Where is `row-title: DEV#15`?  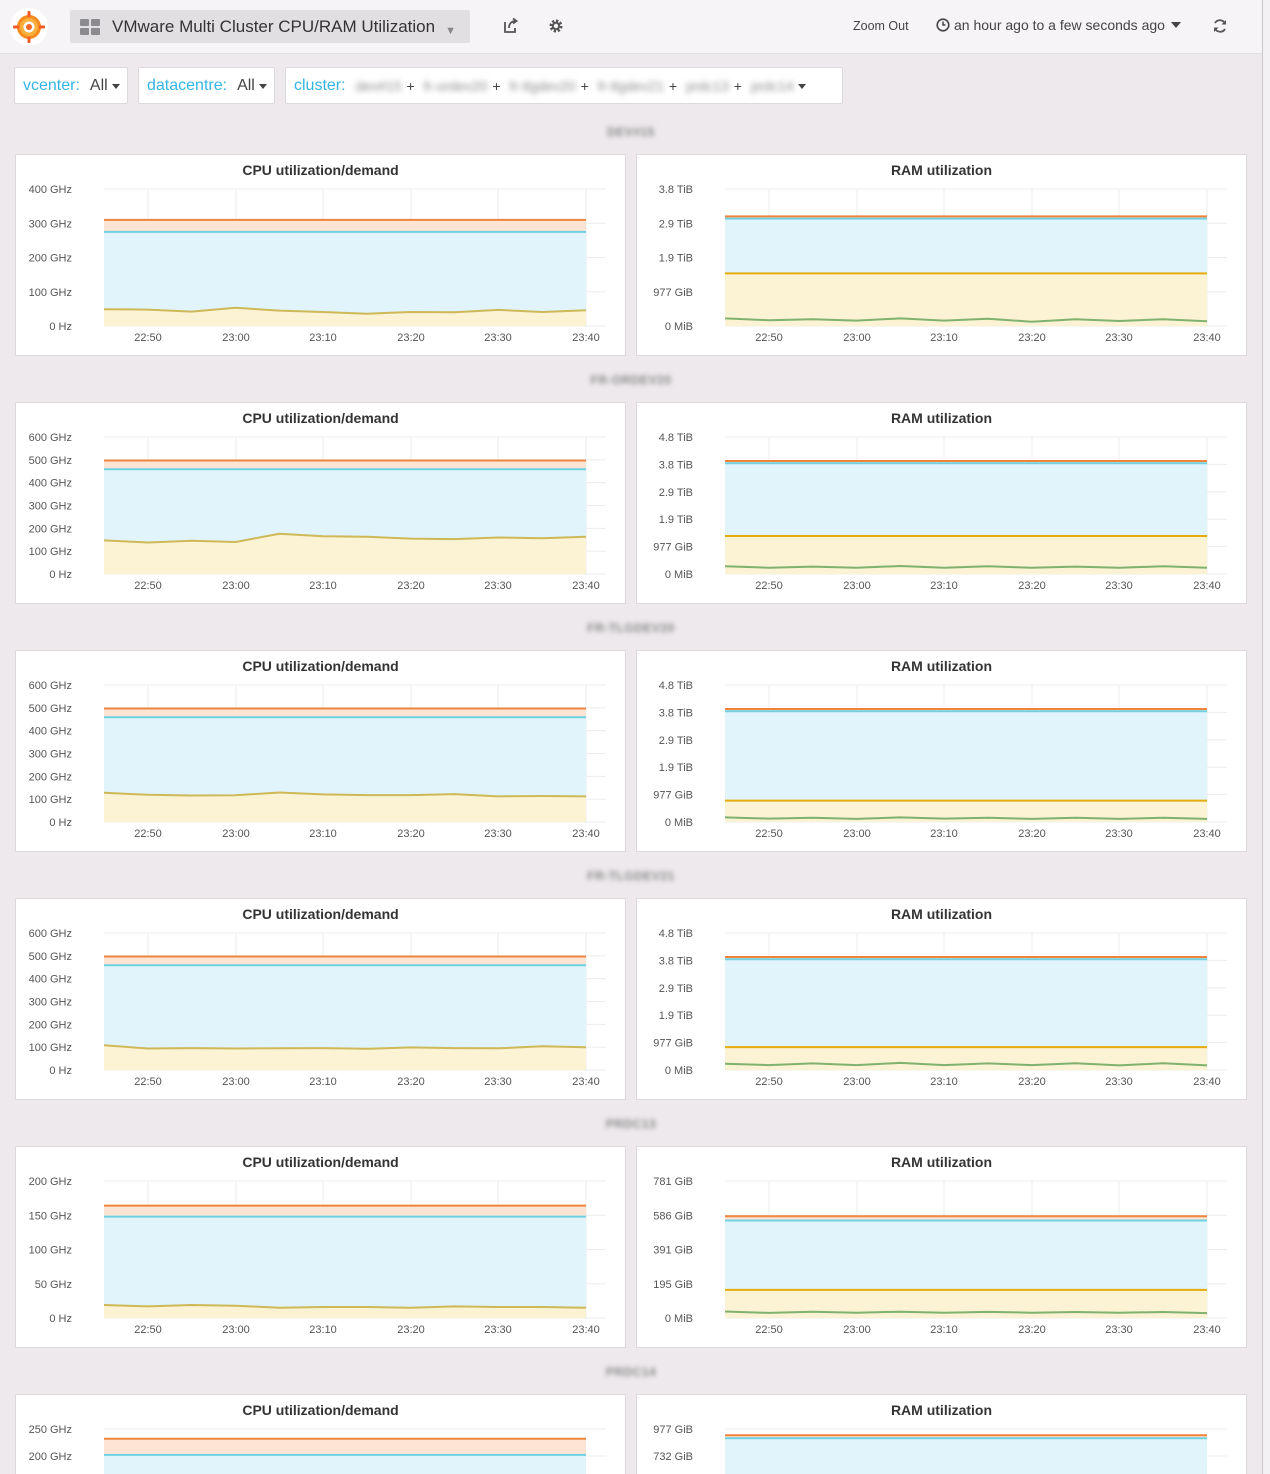 row-title: DEV#15 is located at coordinates (631, 132).